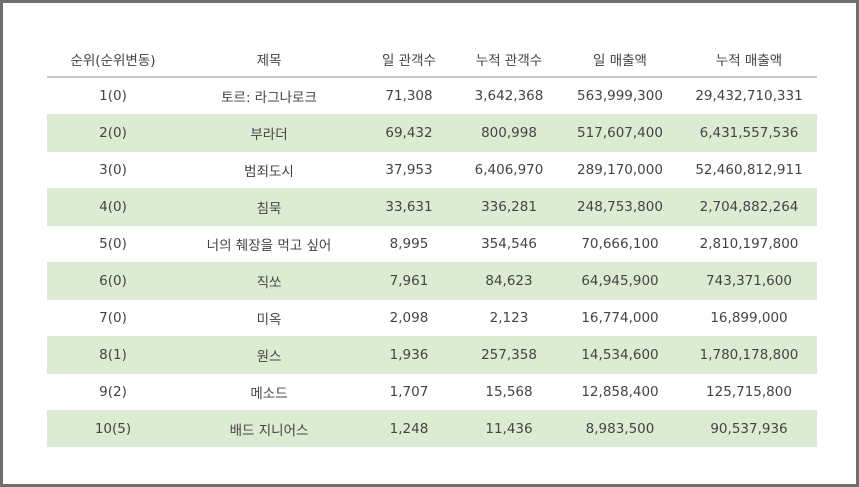  I want to click on total-sales-cell: 125,715,800, so click(749, 392).